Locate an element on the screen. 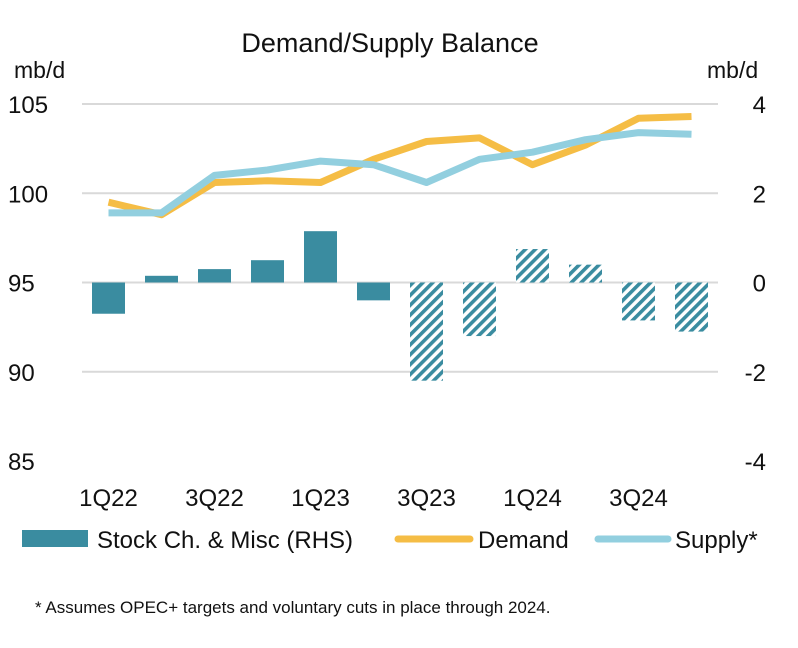  left-tick-label: 85 is located at coordinates (21, 462).